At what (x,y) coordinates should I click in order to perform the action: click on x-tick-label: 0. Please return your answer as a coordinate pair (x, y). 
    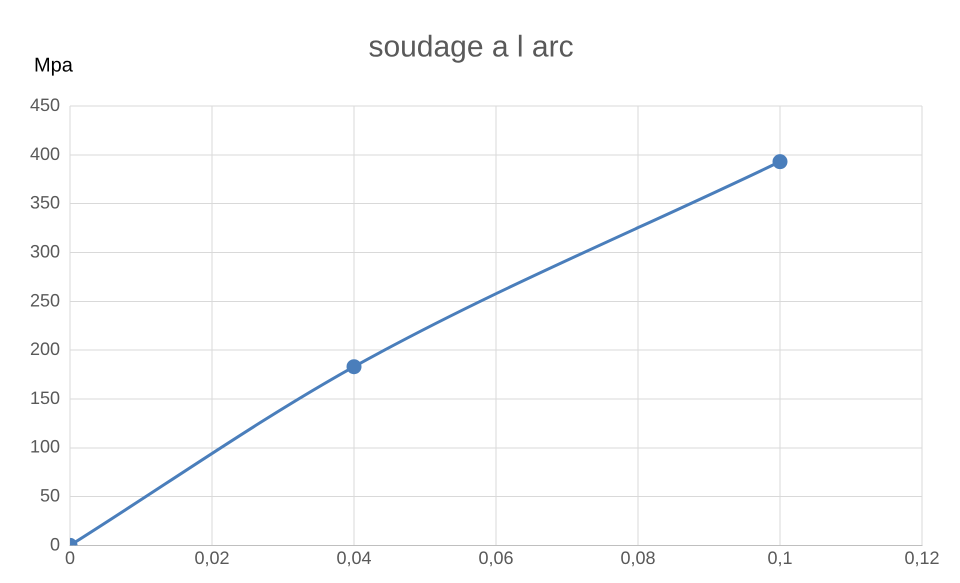
    Looking at the image, I should click on (70, 558).